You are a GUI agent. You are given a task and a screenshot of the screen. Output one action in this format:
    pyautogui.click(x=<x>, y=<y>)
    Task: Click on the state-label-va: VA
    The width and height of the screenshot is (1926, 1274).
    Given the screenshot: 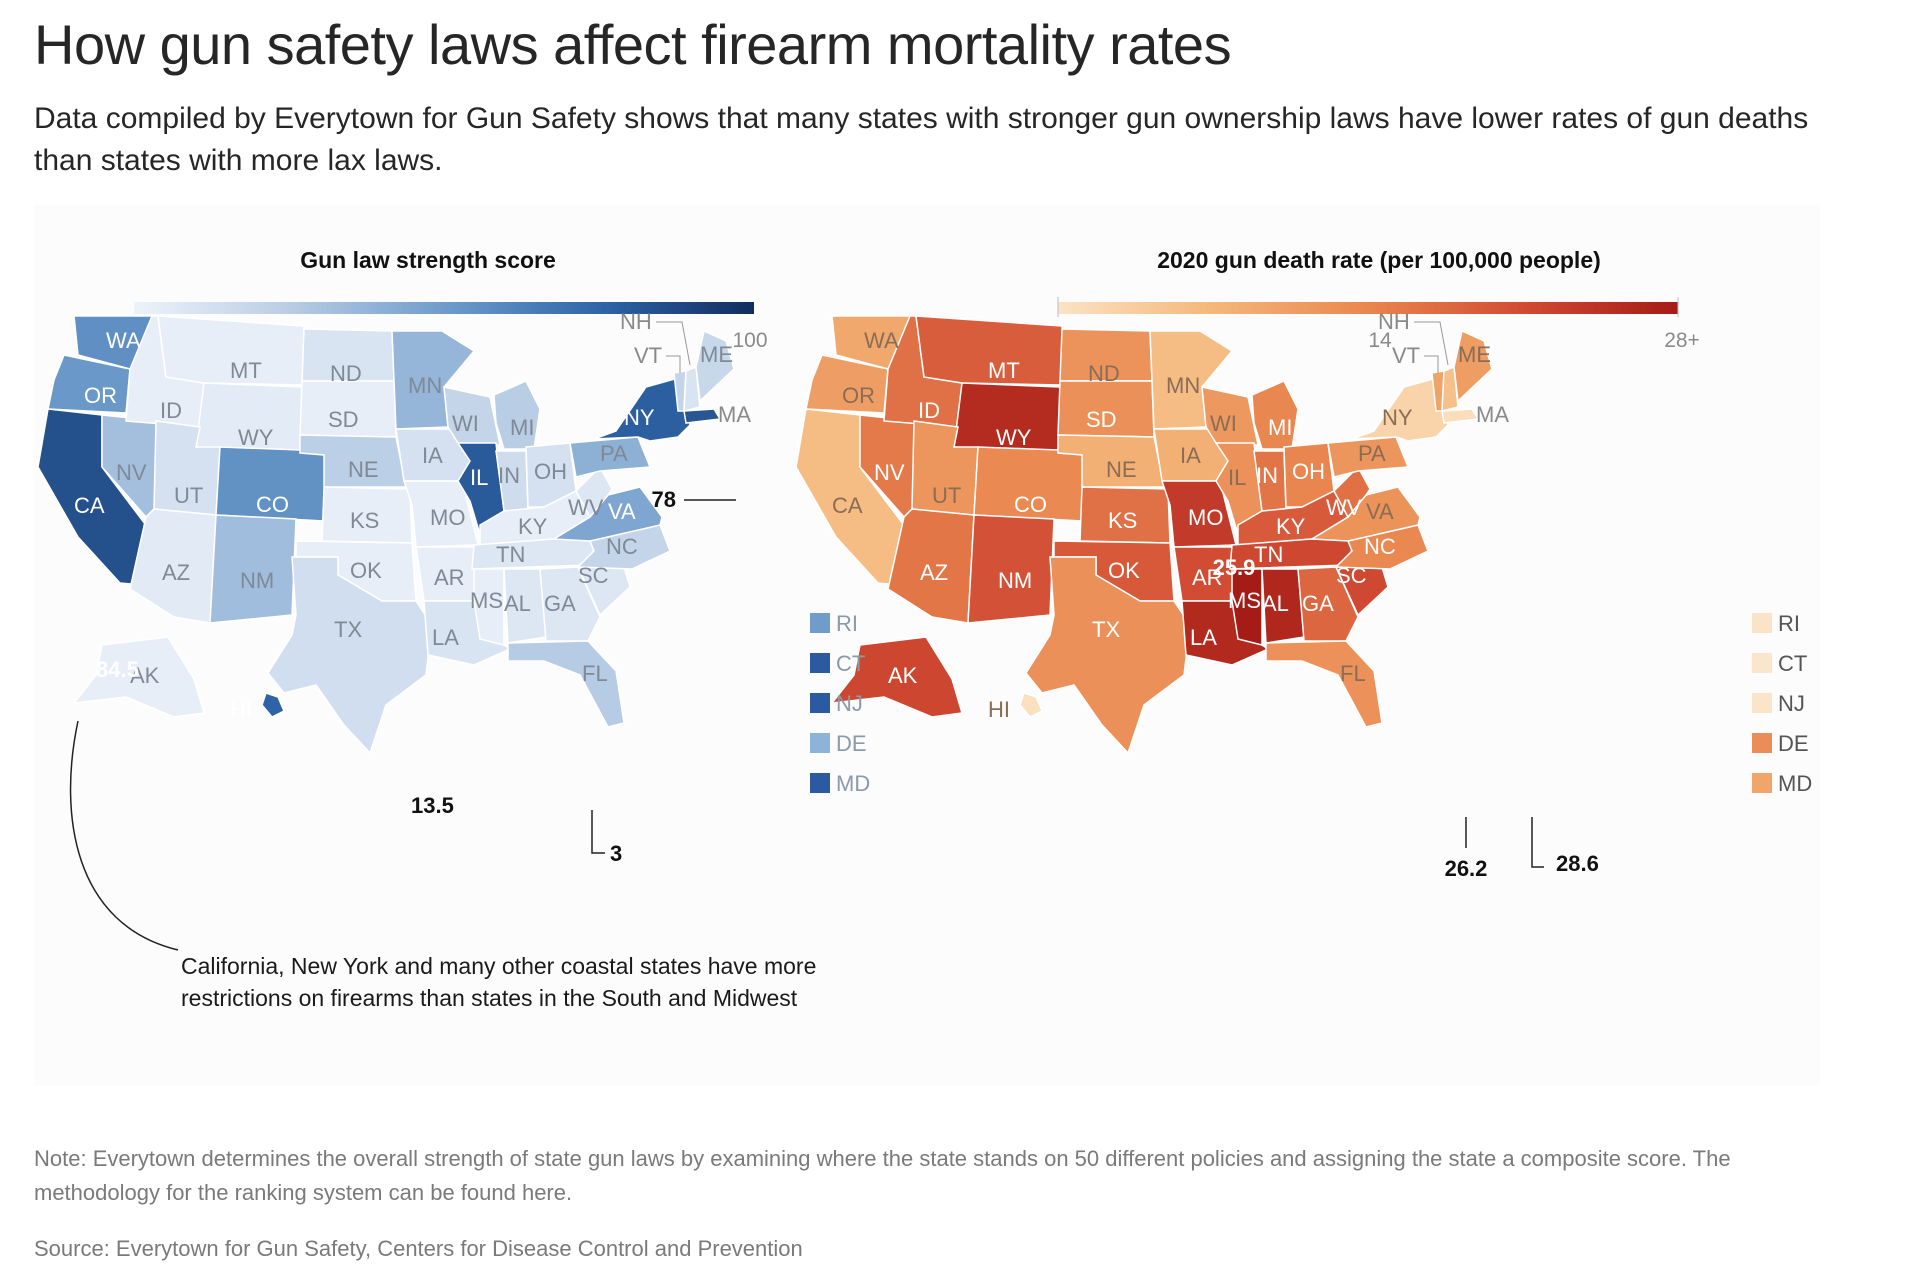 What is the action you would take?
    pyautogui.click(x=1380, y=511)
    